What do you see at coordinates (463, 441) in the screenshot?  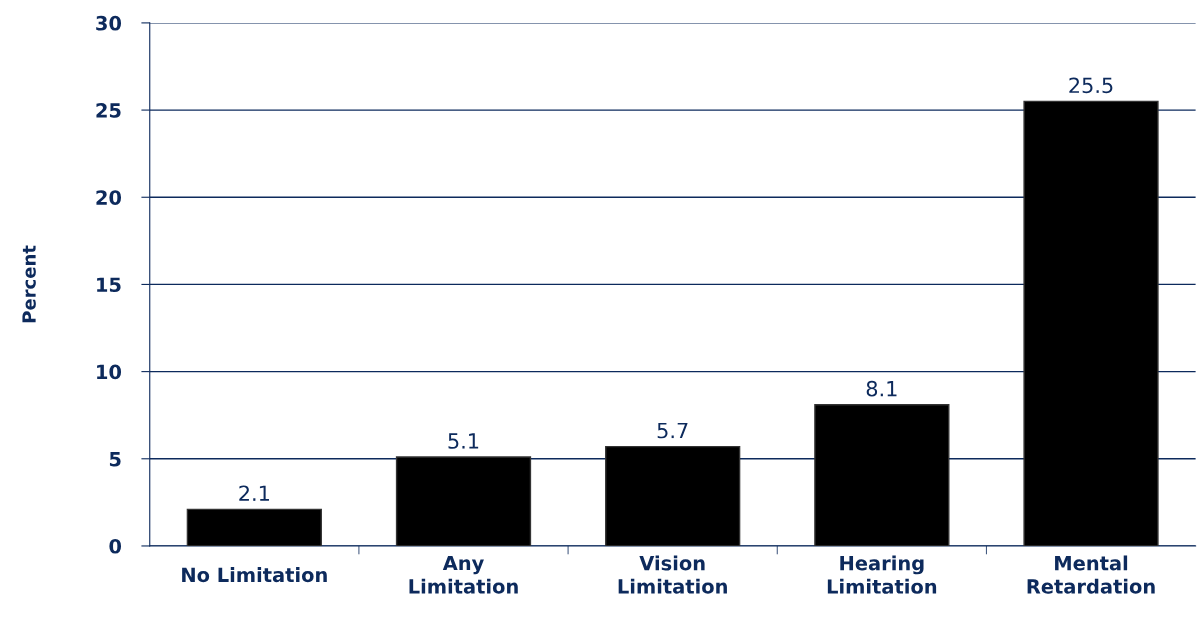 I see `data-label: 5.1` at bounding box center [463, 441].